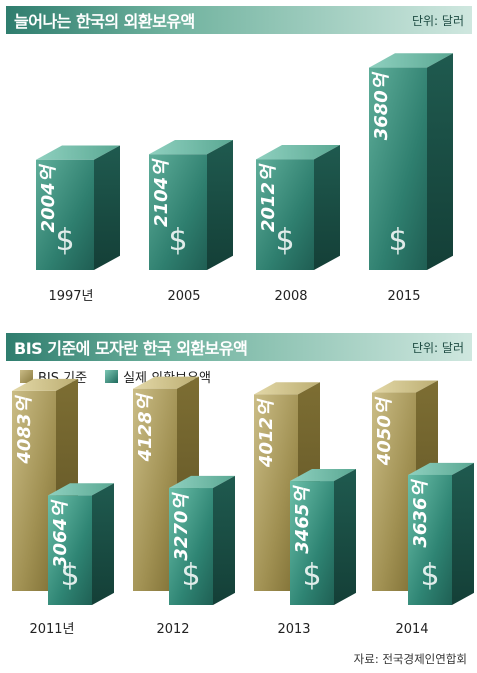  What do you see at coordinates (411, 629) in the screenshot?
I see `chart2-xtick-3: 2014` at bounding box center [411, 629].